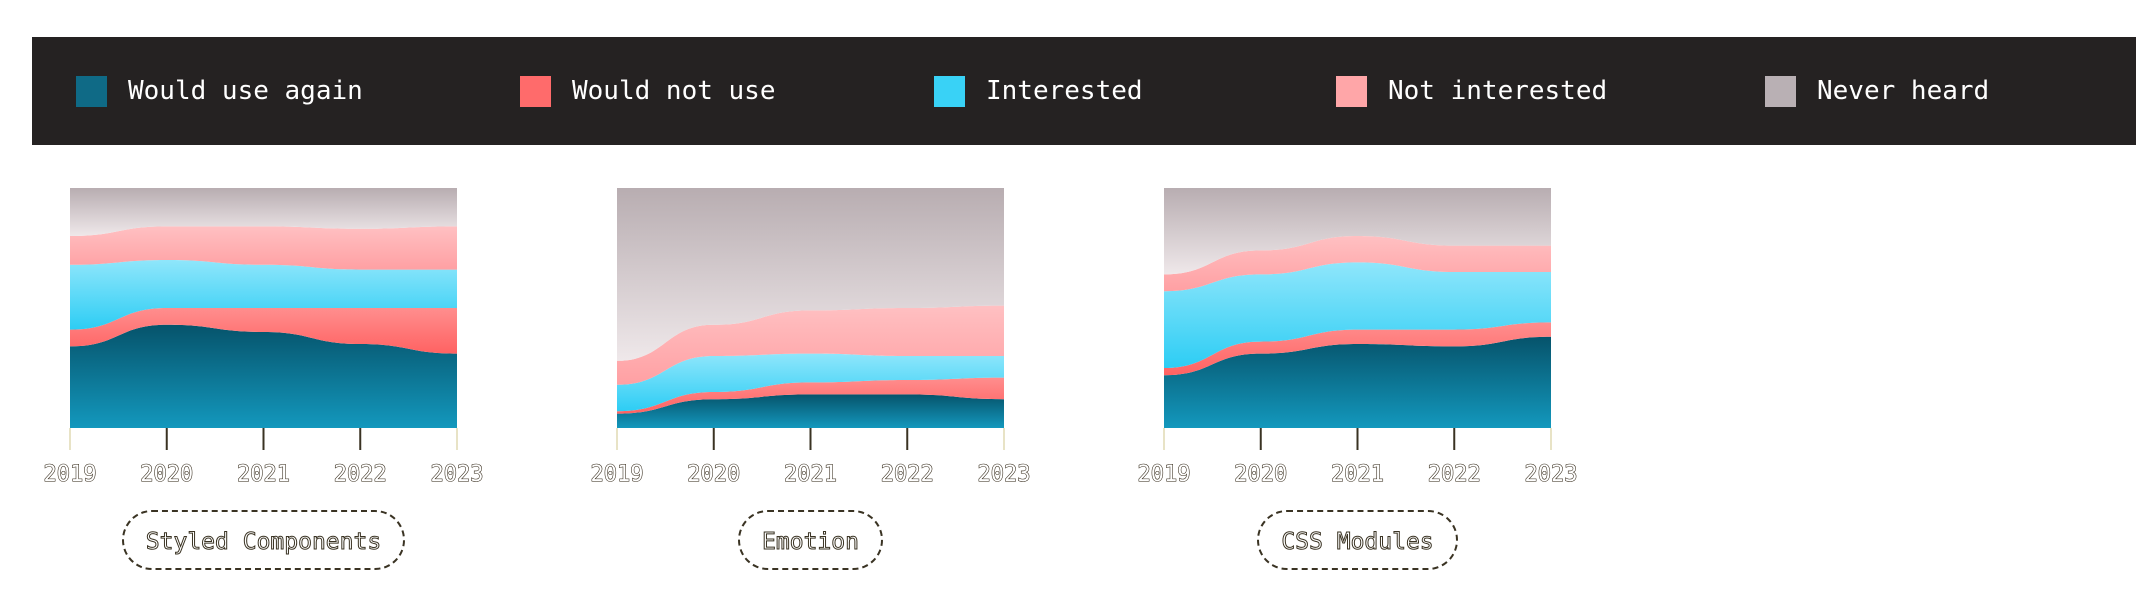 The image size is (2156, 606). Describe the element at coordinates (1357, 540) in the screenshot. I see `chart-title: CSS Modules` at that location.